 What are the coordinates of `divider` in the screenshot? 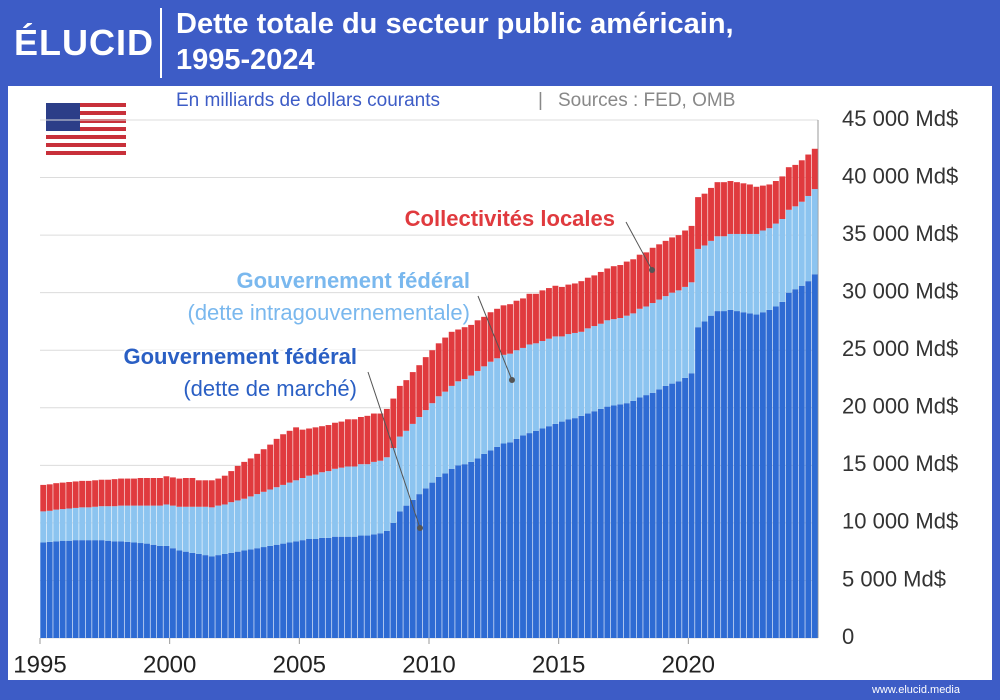 It's located at (161, 43).